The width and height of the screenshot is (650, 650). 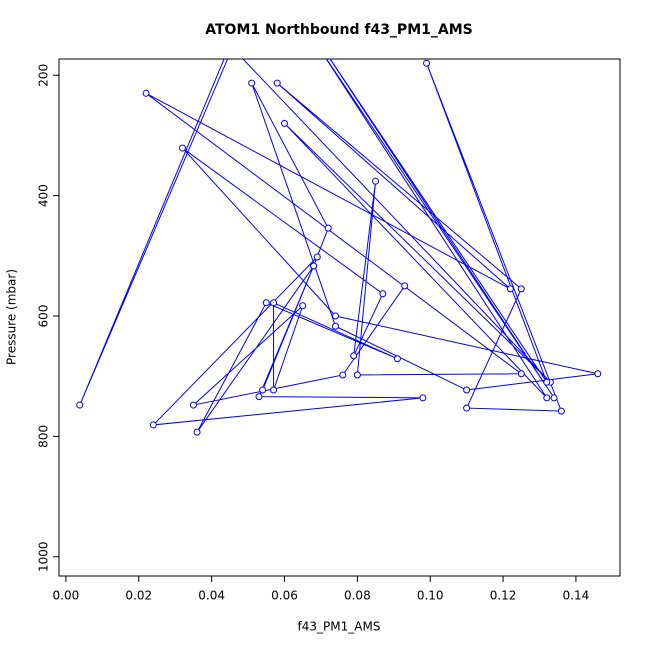 I want to click on x-tick-label: 0.06, so click(x=284, y=596).